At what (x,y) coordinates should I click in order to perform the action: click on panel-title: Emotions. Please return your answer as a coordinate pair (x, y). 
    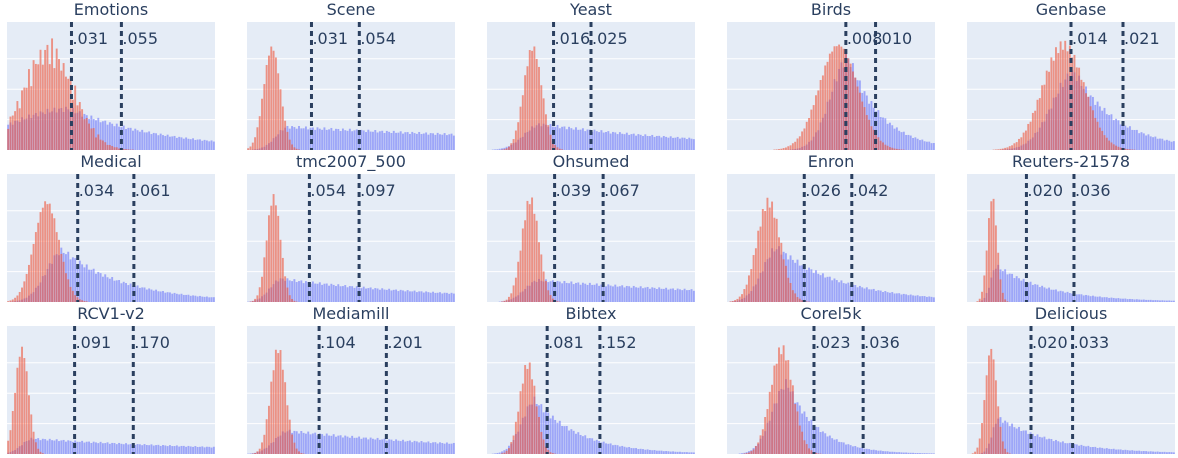
    Looking at the image, I should click on (111, 10).